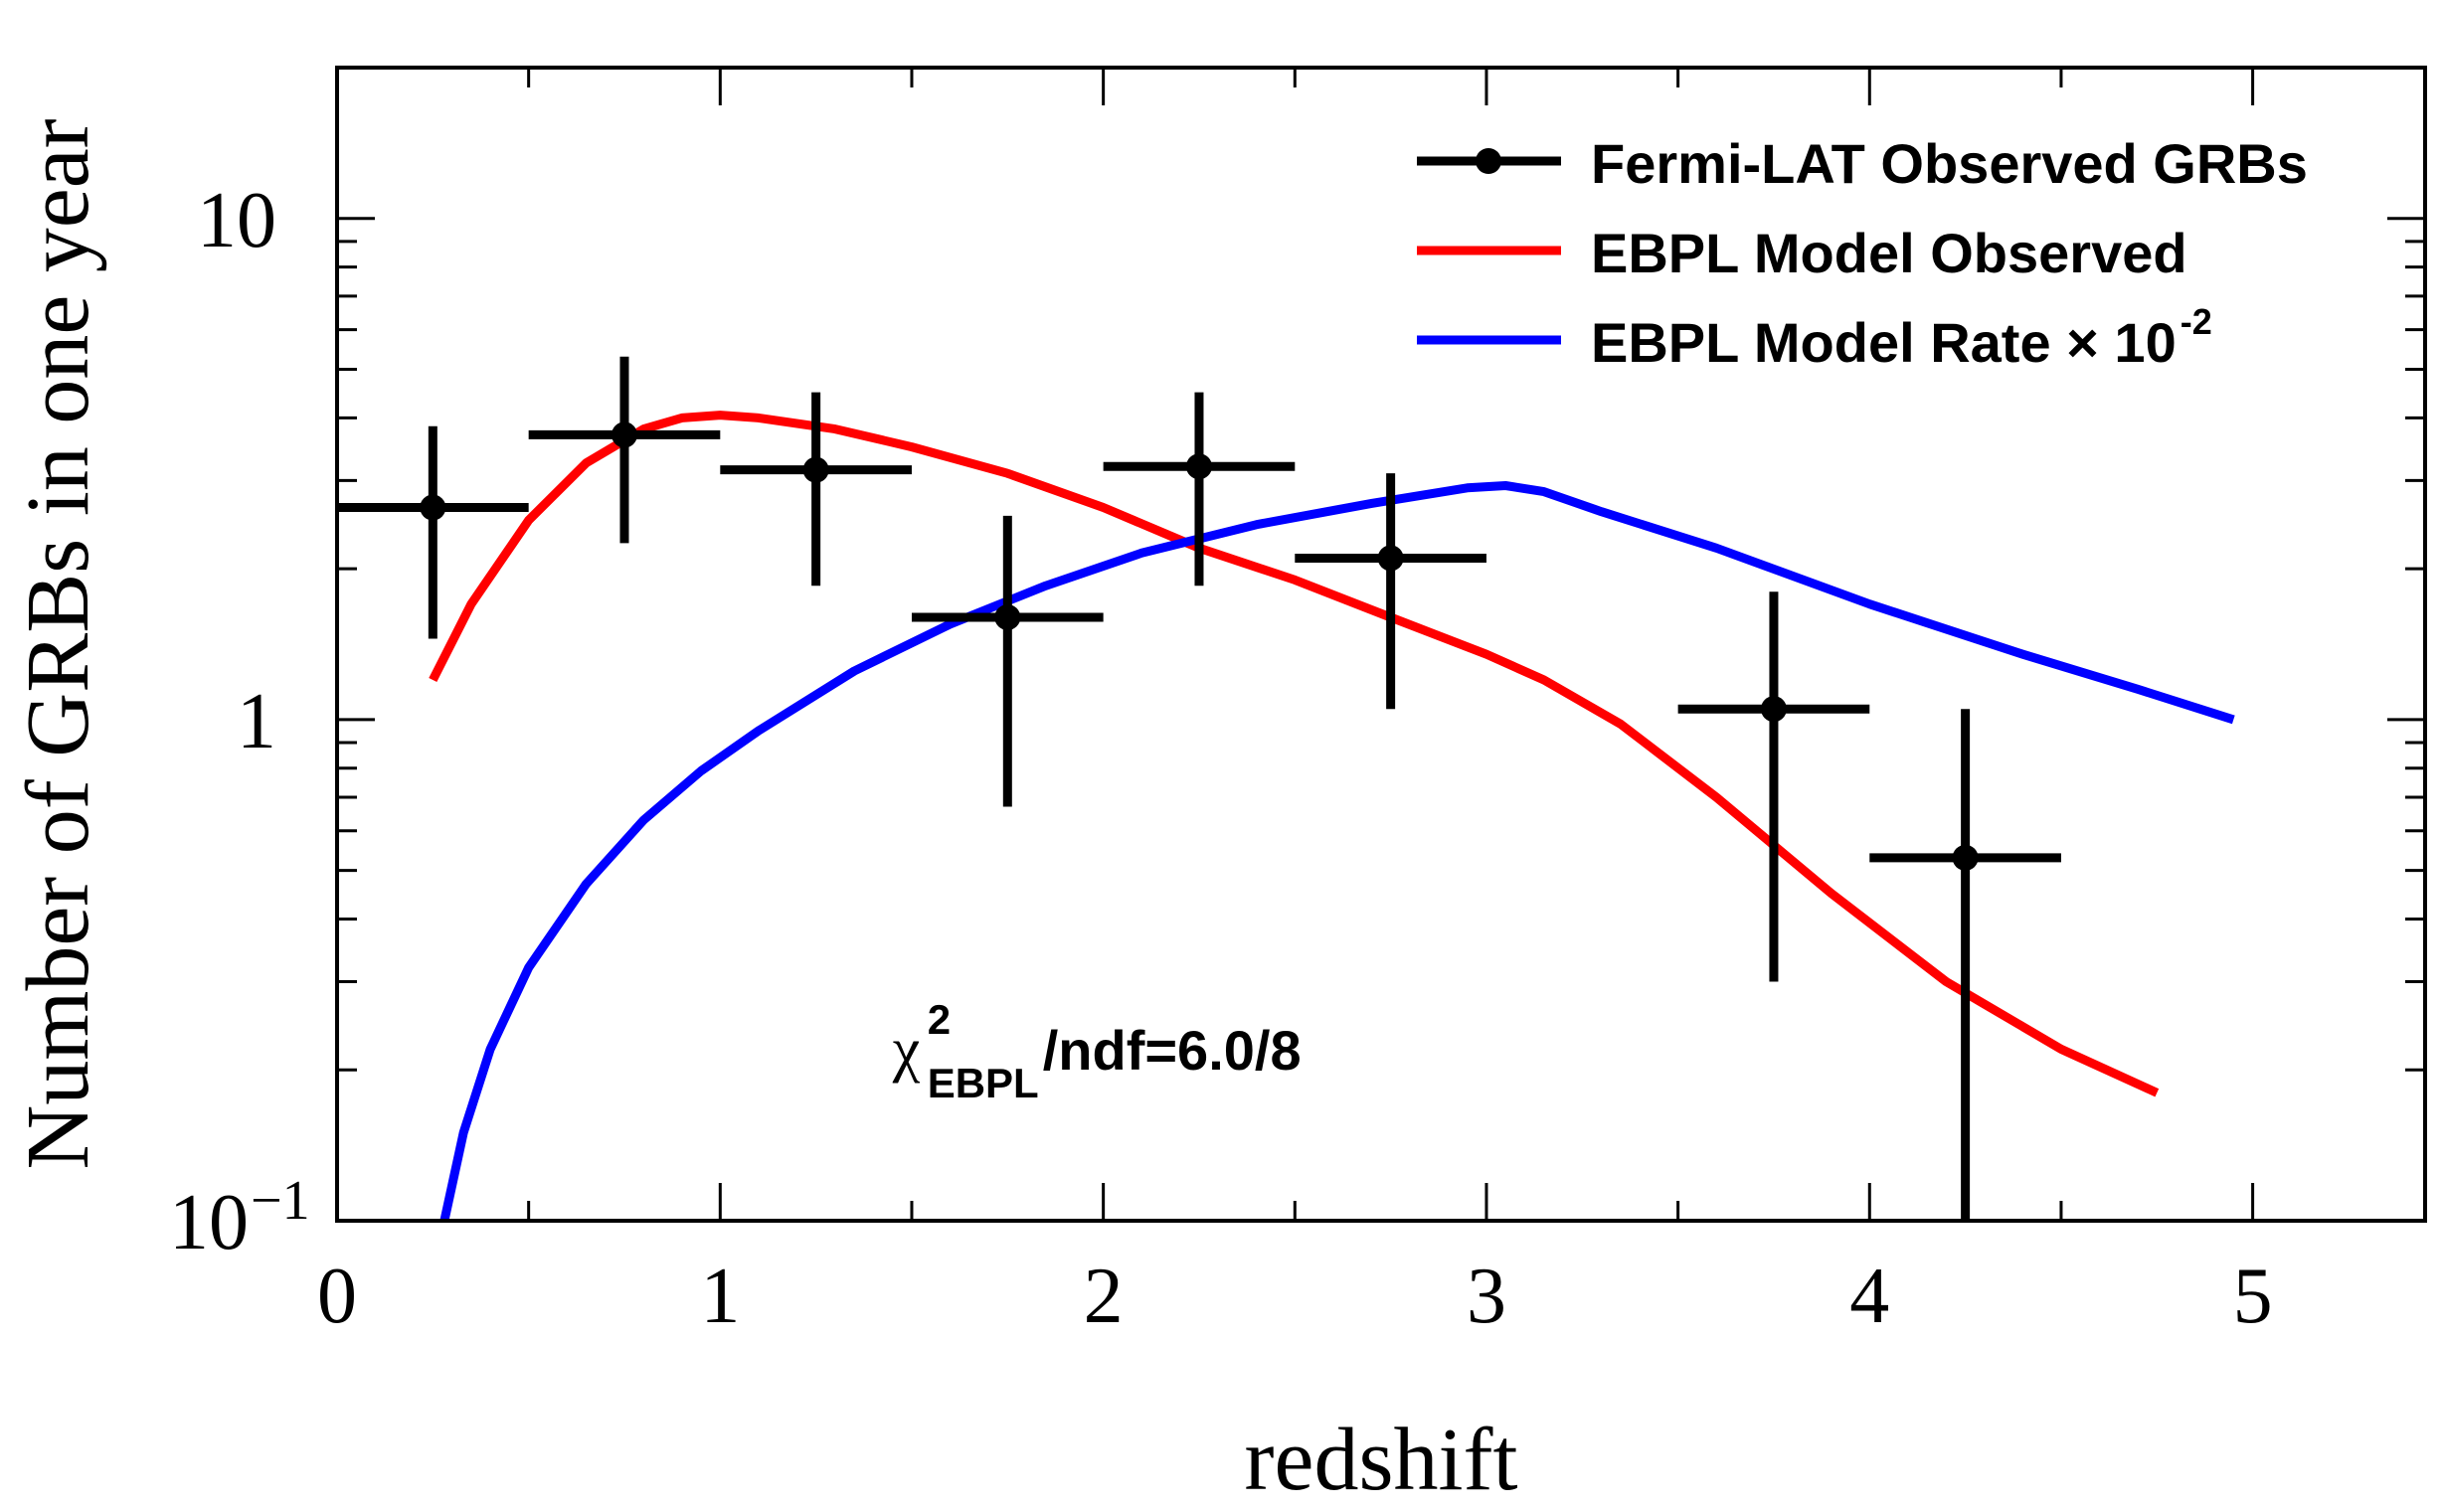 The width and height of the screenshot is (2443, 1512). Describe the element at coordinates (2196, 321) in the screenshot. I see `legend-exponent: -2` at that location.